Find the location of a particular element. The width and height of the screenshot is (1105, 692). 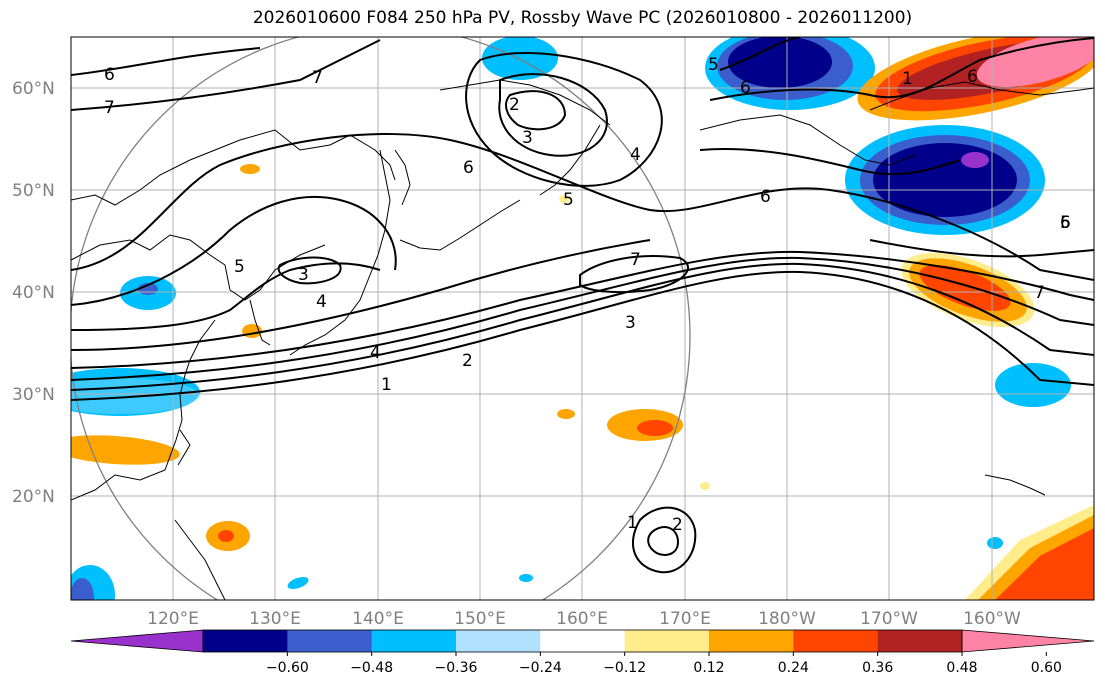

colorbar-tick-label: −0.12 is located at coordinates (624, 668).